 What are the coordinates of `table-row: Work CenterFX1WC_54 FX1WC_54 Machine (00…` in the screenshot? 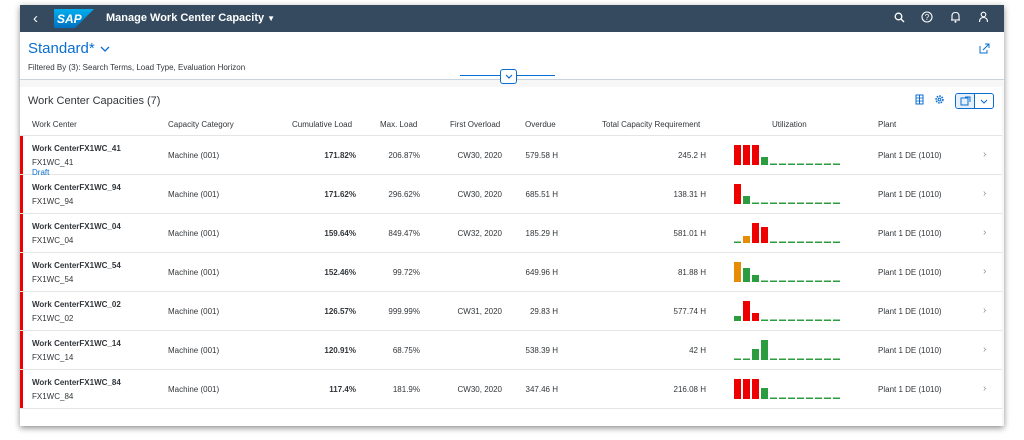 It's located at (511, 272).